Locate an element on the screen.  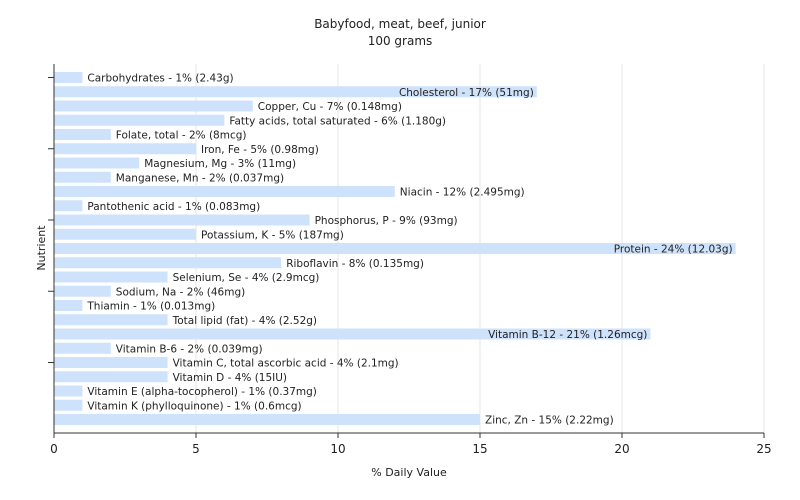
bar-label: Vitamin D - 4% (15IU) is located at coordinates (230, 378).